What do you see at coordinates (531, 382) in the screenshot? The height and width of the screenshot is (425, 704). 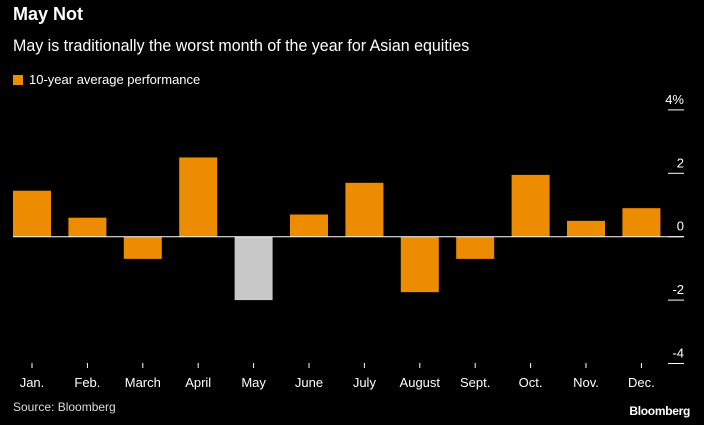 I see `x-tick-label: Oct.` at bounding box center [531, 382].